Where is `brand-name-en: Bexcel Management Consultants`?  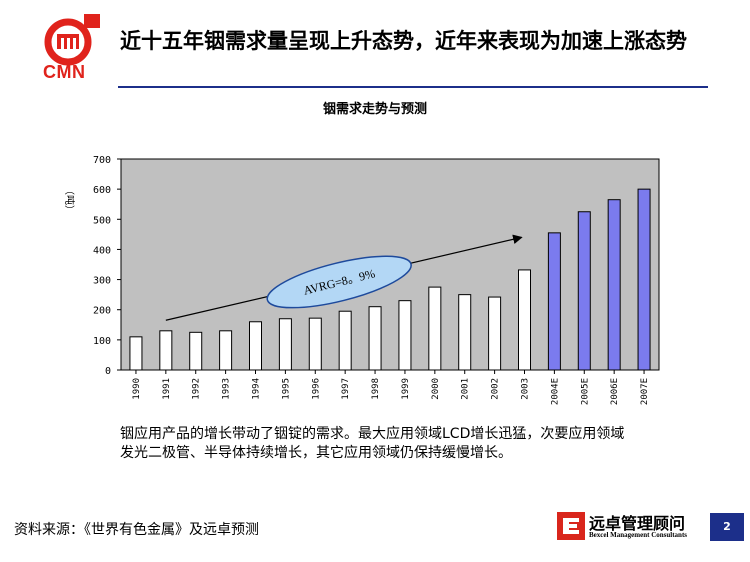
brand-name-en: Bexcel Management Consultants is located at coordinates (638, 535).